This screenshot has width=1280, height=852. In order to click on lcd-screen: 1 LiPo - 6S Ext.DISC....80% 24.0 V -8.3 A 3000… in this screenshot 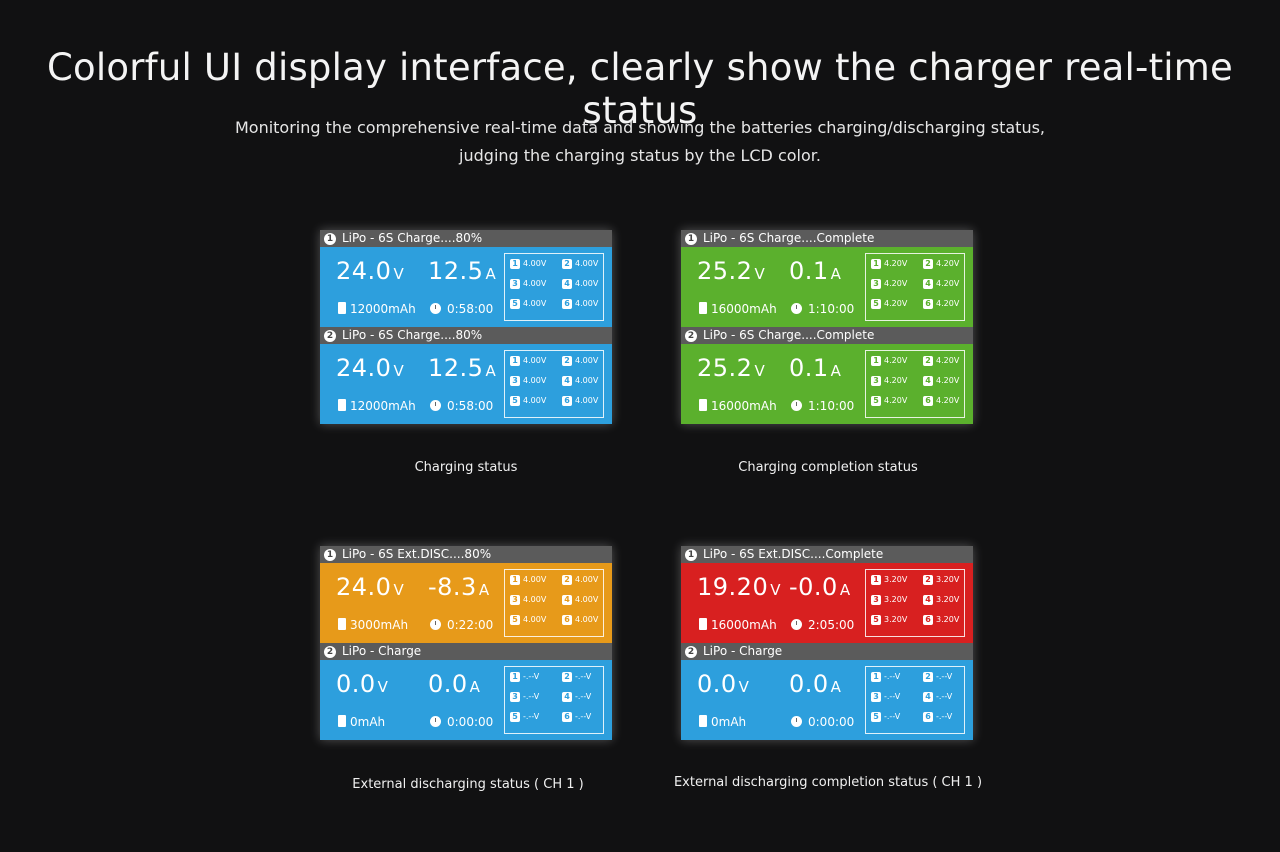, I will do `click(466, 643)`.